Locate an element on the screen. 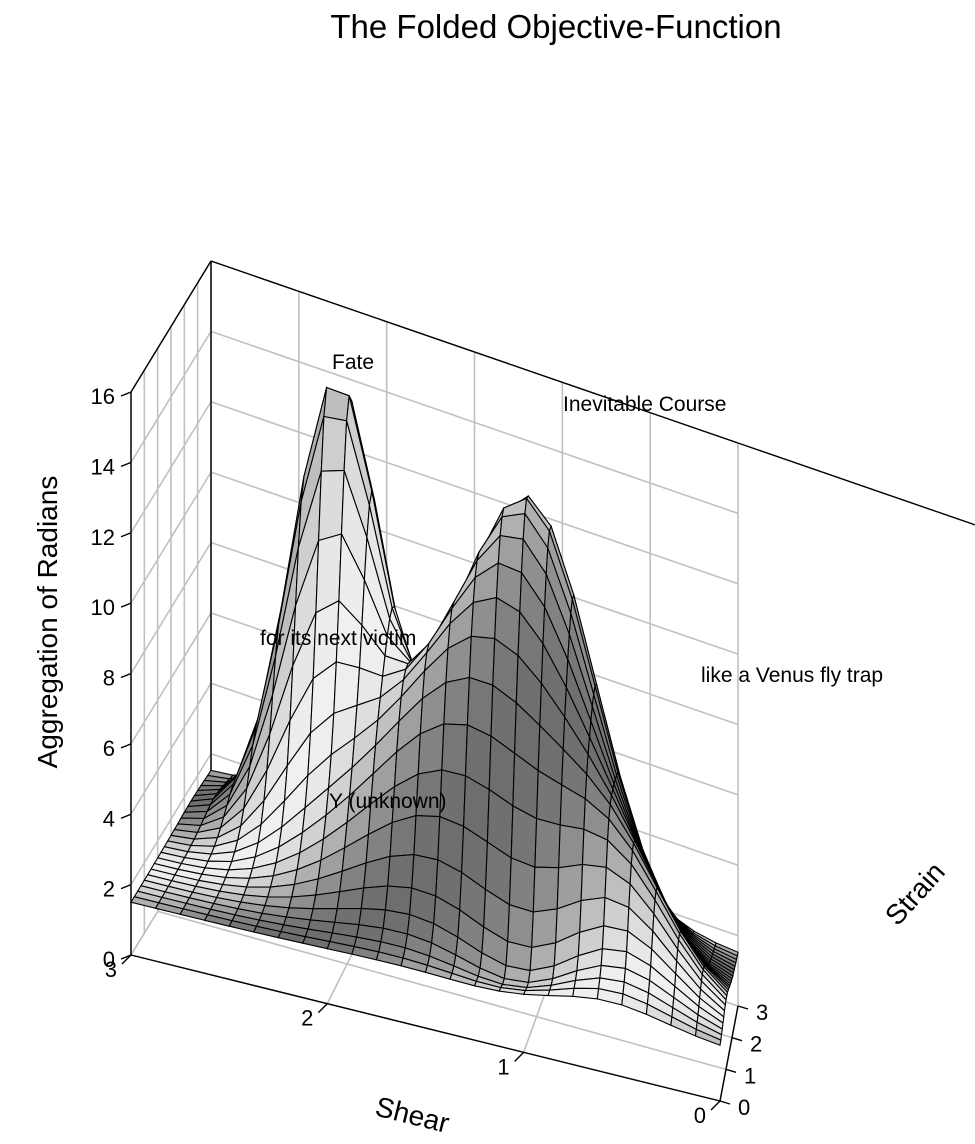 Image resolution: width=975 pixels, height=1144 pixels. y-axis-line is located at coordinates (729, 1053).